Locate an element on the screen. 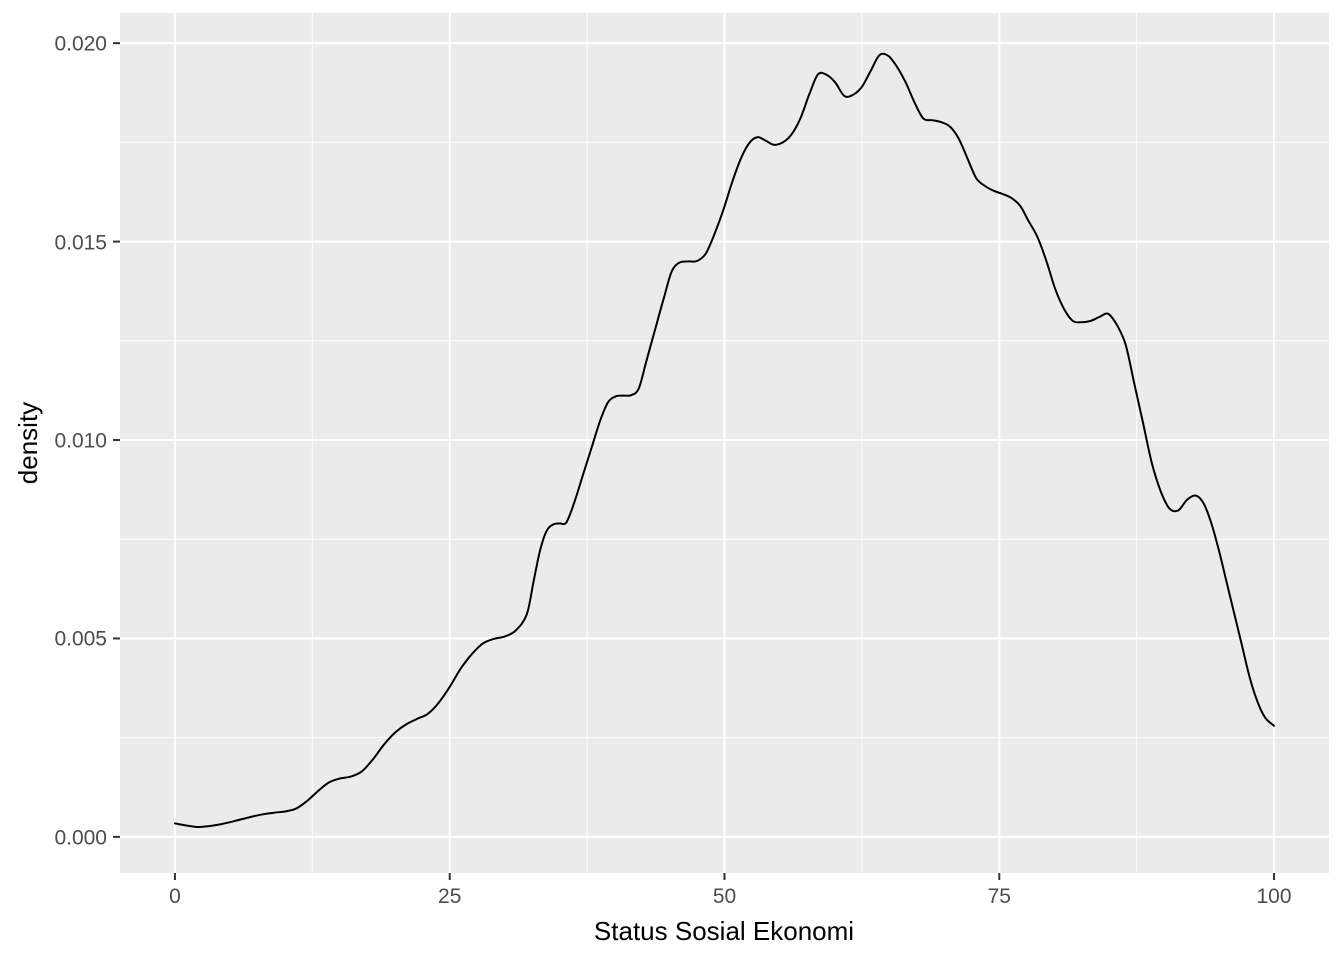 The image size is (1344, 960). y-axis-tick-label: 0.005 is located at coordinates (80, 639).